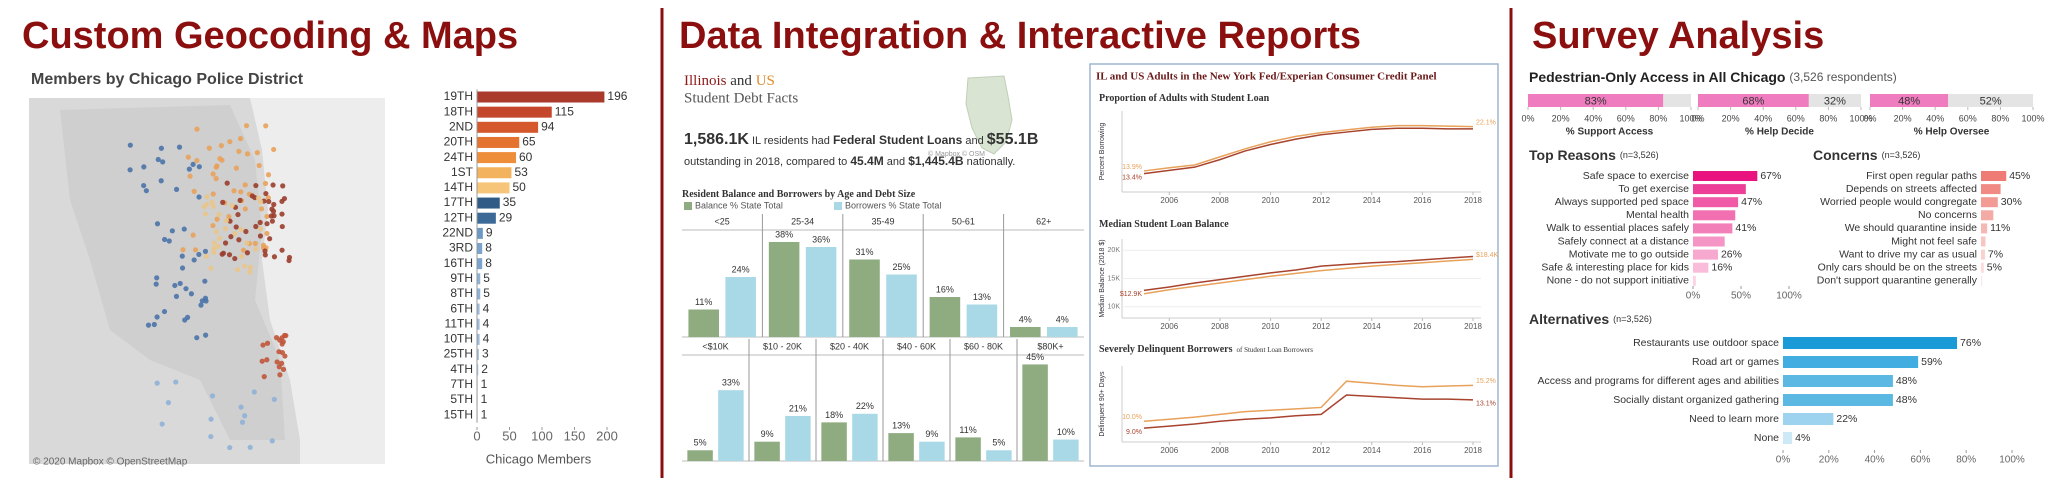  I want to click on x-tick-label: 80%, so click(1966, 460).